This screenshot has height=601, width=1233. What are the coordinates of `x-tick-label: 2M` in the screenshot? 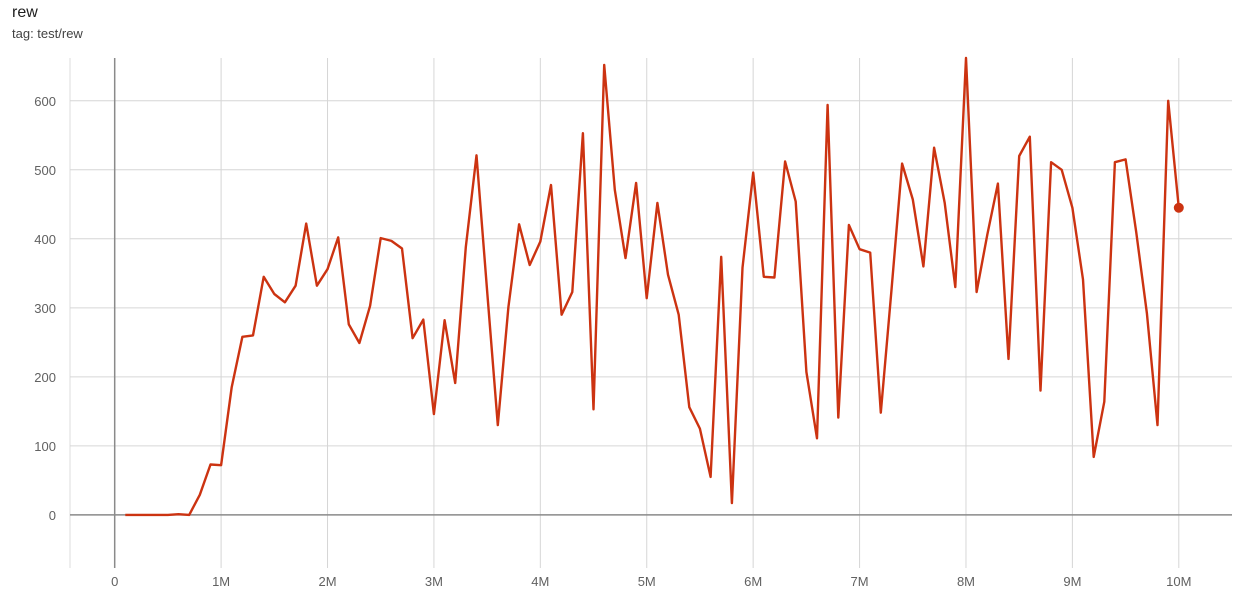 It's located at (327, 581).